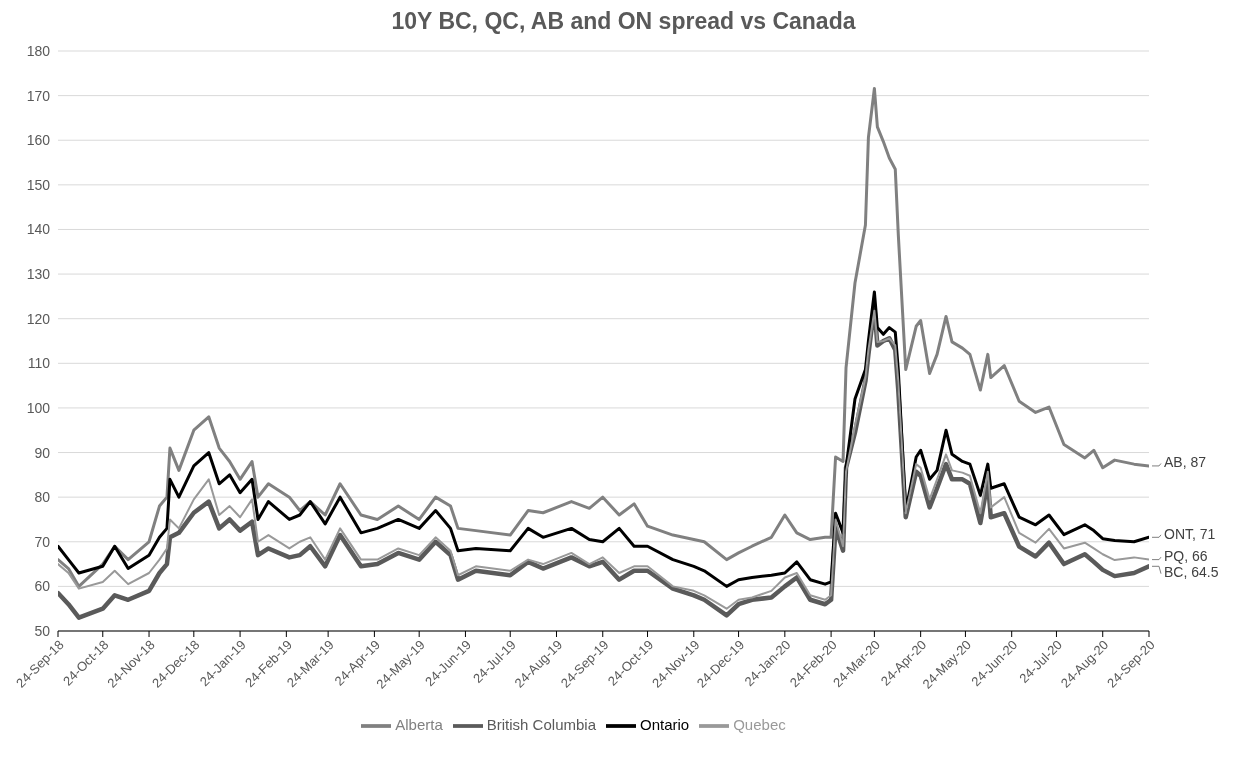 The width and height of the screenshot is (1247, 769). What do you see at coordinates (38, 140) in the screenshot?
I see `y-tick-label: 160` at bounding box center [38, 140].